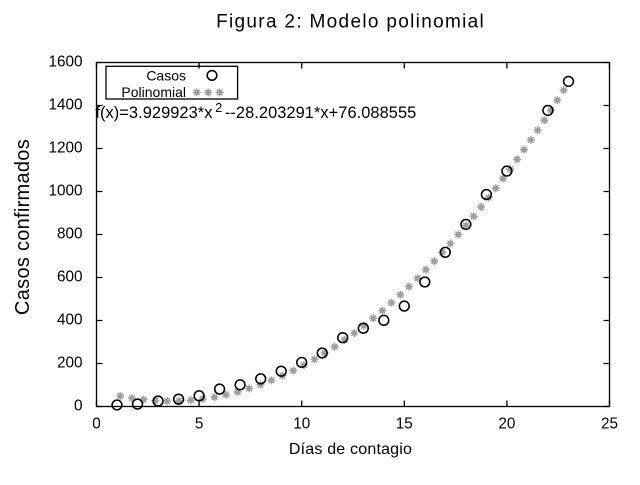  I want to click on svg-text: 5, so click(199, 424).